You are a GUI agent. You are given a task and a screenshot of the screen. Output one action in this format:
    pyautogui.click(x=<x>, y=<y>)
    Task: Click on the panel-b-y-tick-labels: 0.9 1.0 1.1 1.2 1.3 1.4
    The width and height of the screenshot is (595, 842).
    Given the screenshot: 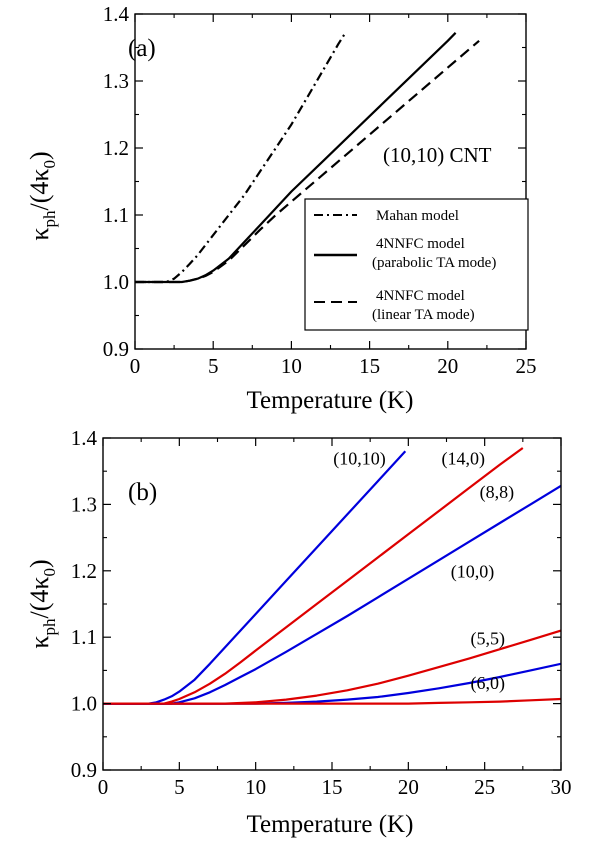 What is the action you would take?
    pyautogui.click(x=84, y=604)
    